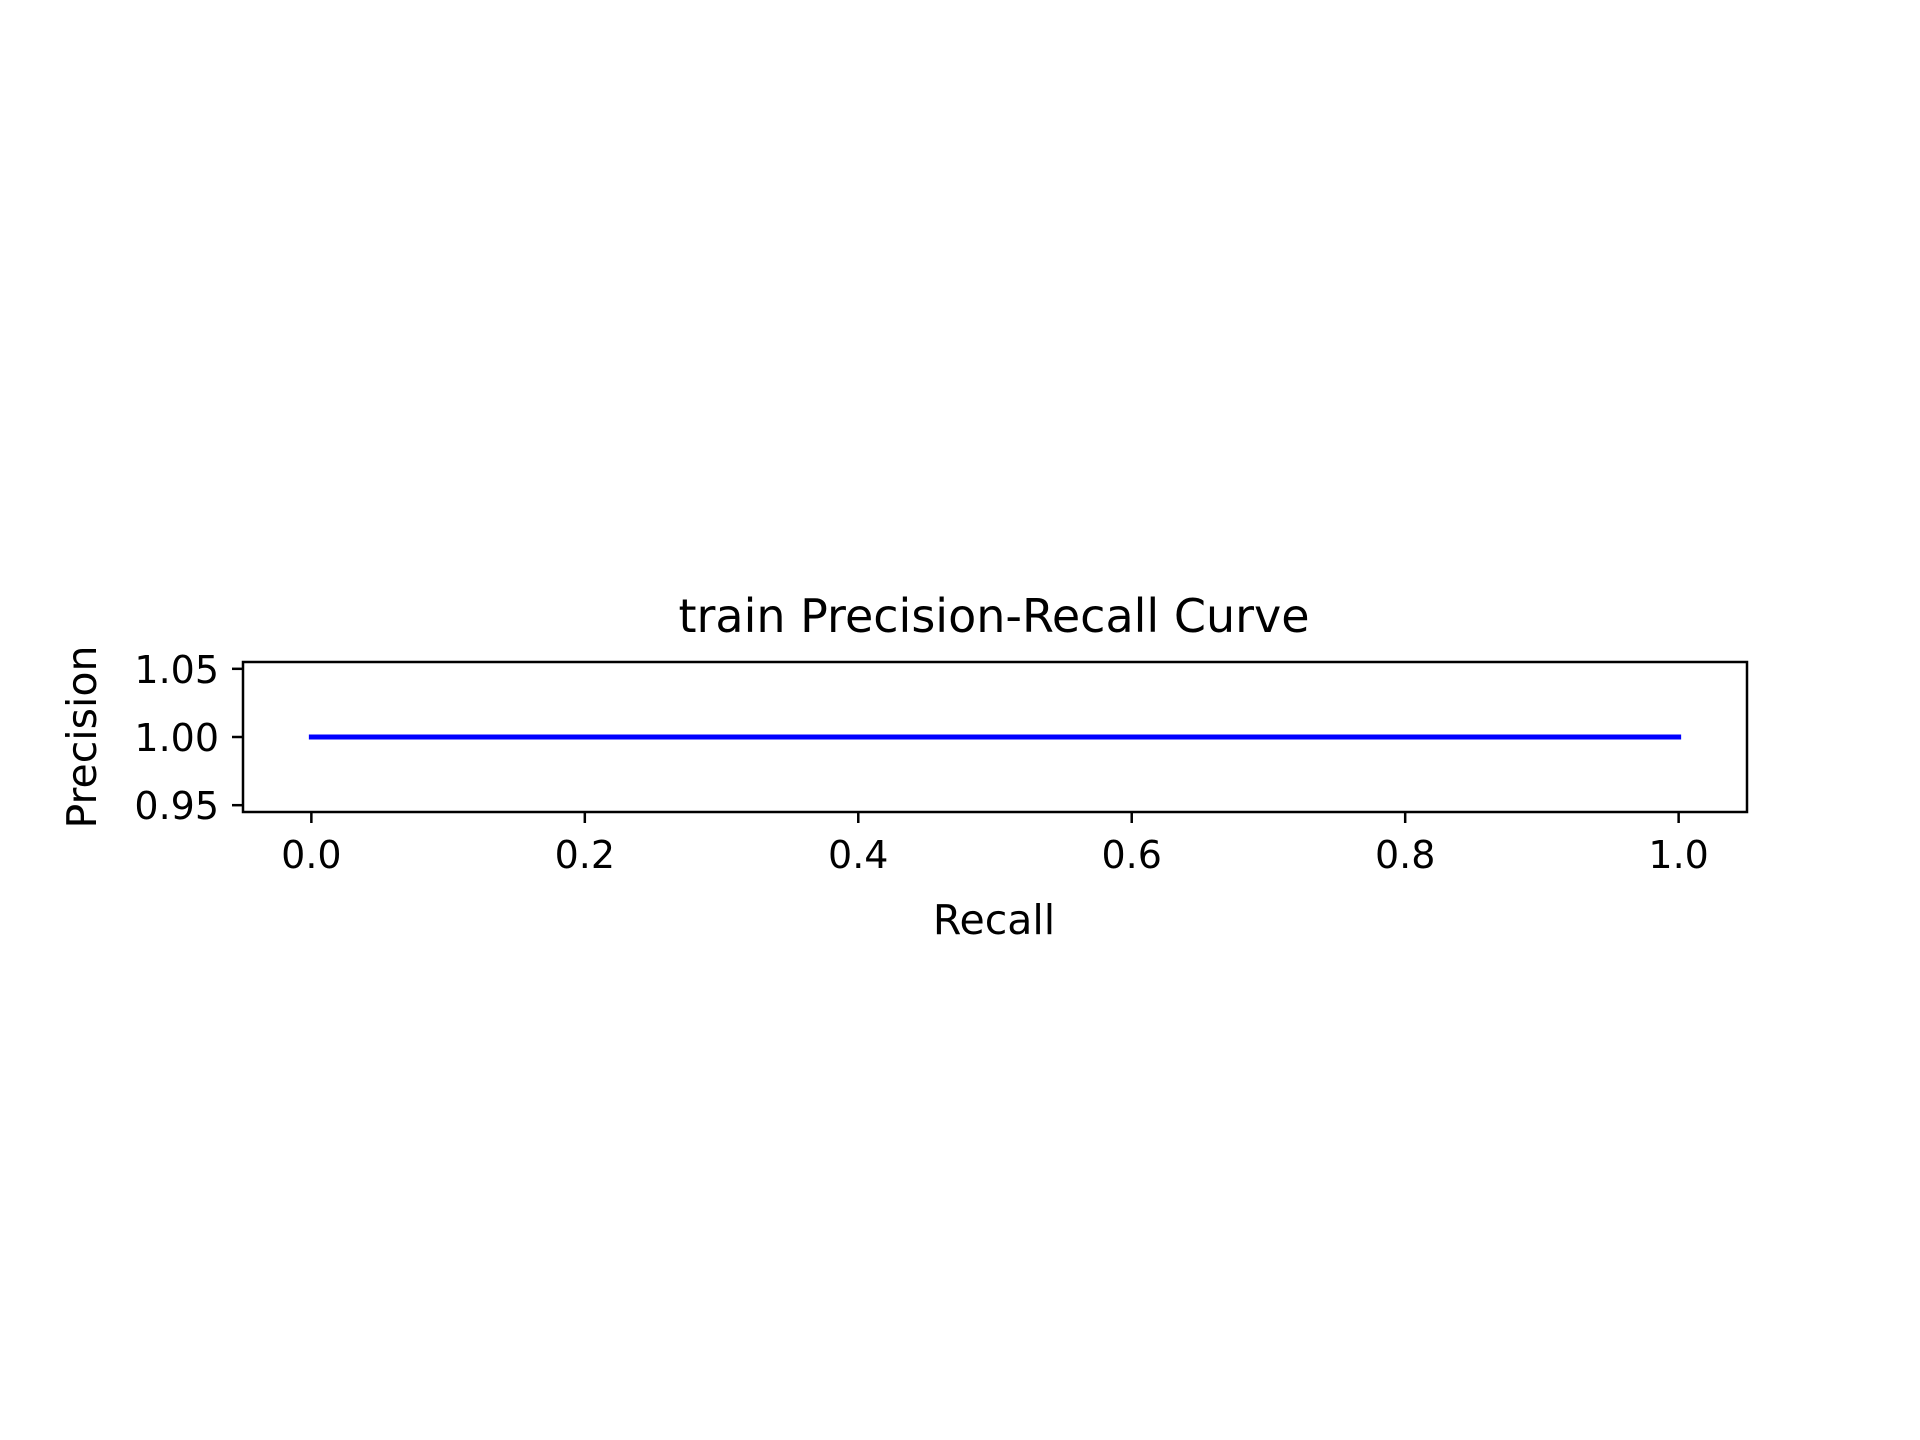 This screenshot has height=1440, width=1920. Describe the element at coordinates (176, 806) in the screenshot. I see `y-tick-label: 0.95` at that location.